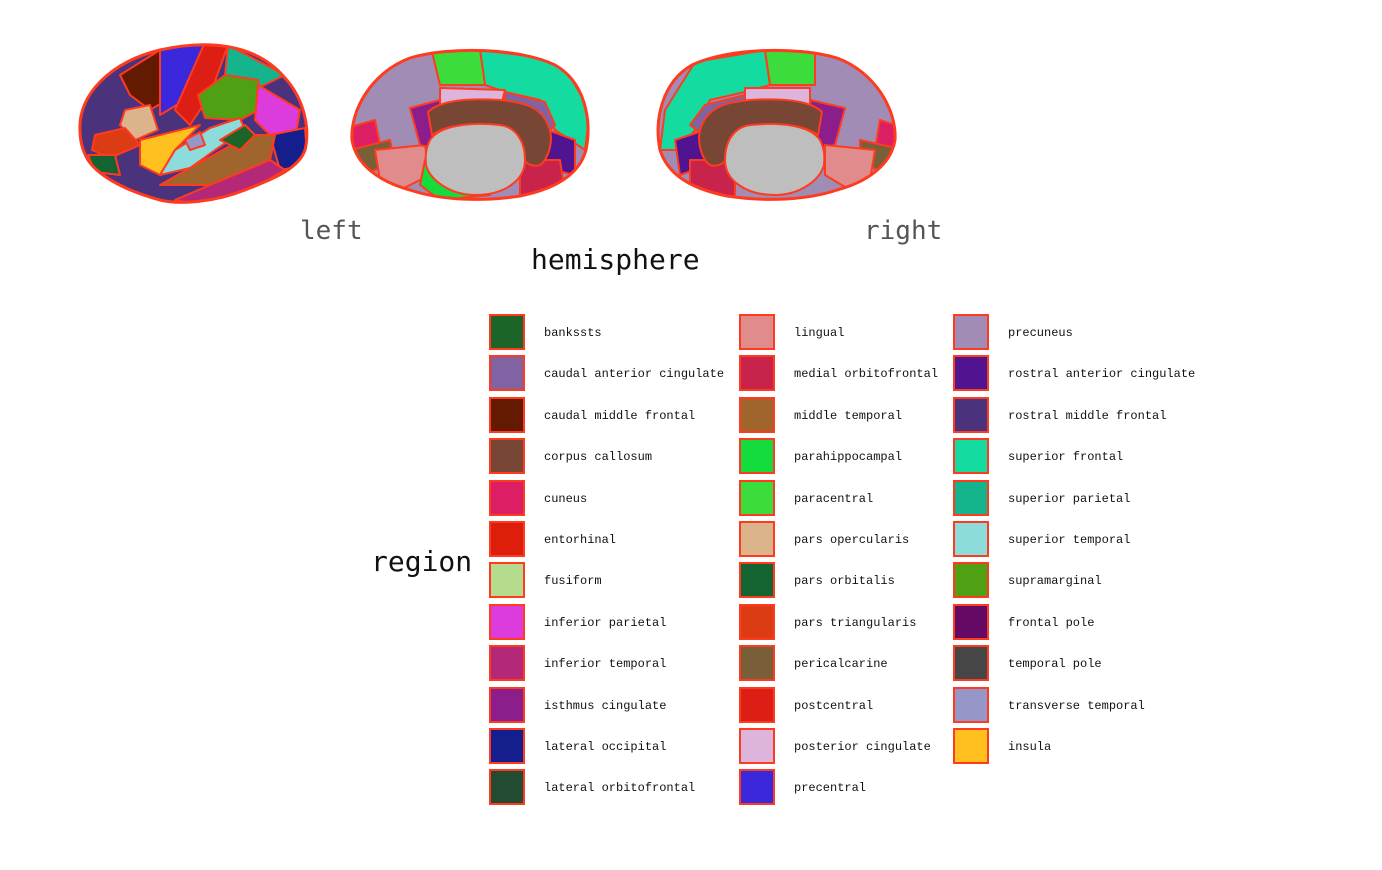 The image size is (1382, 870). What do you see at coordinates (331, 231) in the screenshot?
I see `left-hemisphere-label: left` at bounding box center [331, 231].